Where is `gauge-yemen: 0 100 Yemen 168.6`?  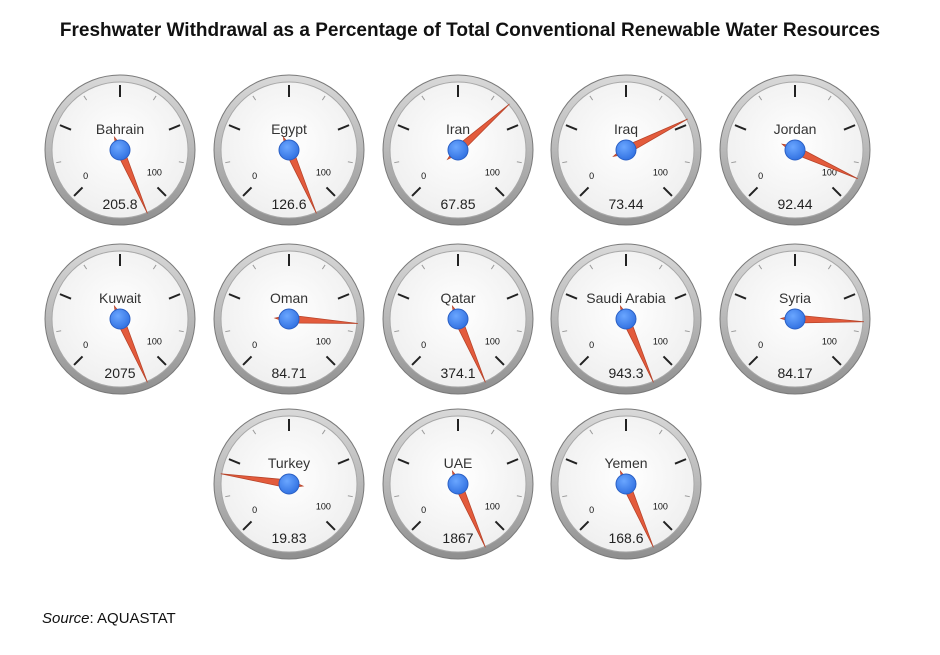 gauge-yemen: 0 100 Yemen 168.6 is located at coordinates (626, 484).